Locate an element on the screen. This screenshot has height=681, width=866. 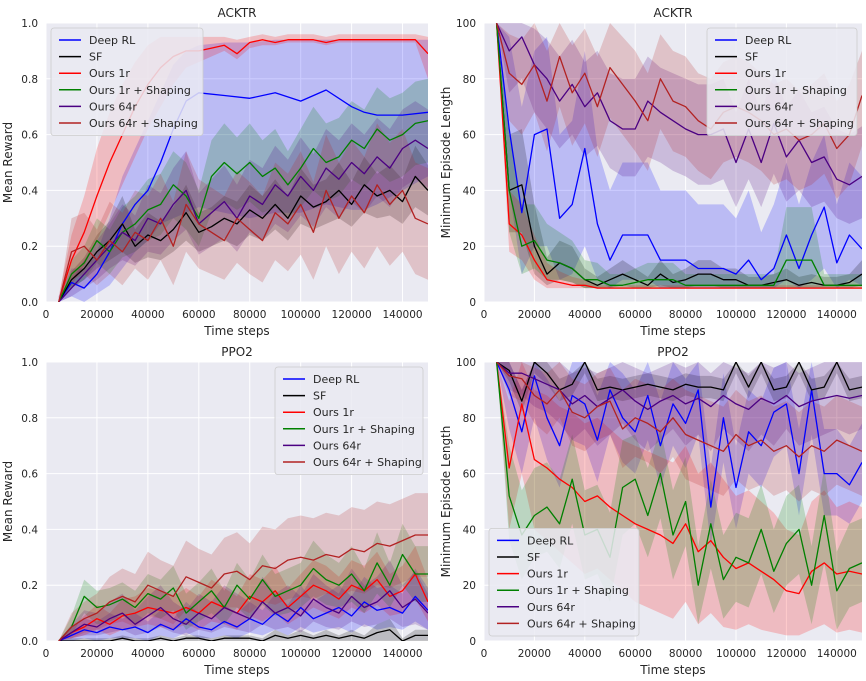
line-ours-1r-shaping is located at coordinates (243, 597).